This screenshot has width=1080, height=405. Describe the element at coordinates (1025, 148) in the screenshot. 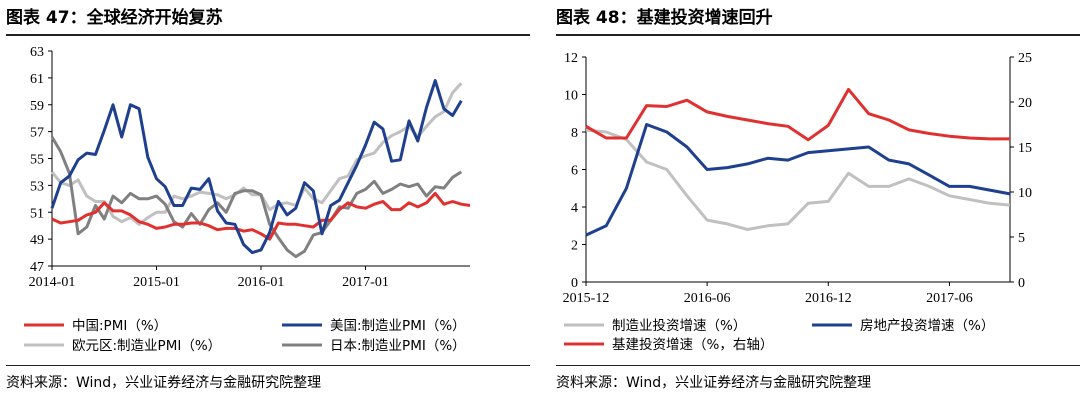

I see `right-y-tick-label: 15` at that location.